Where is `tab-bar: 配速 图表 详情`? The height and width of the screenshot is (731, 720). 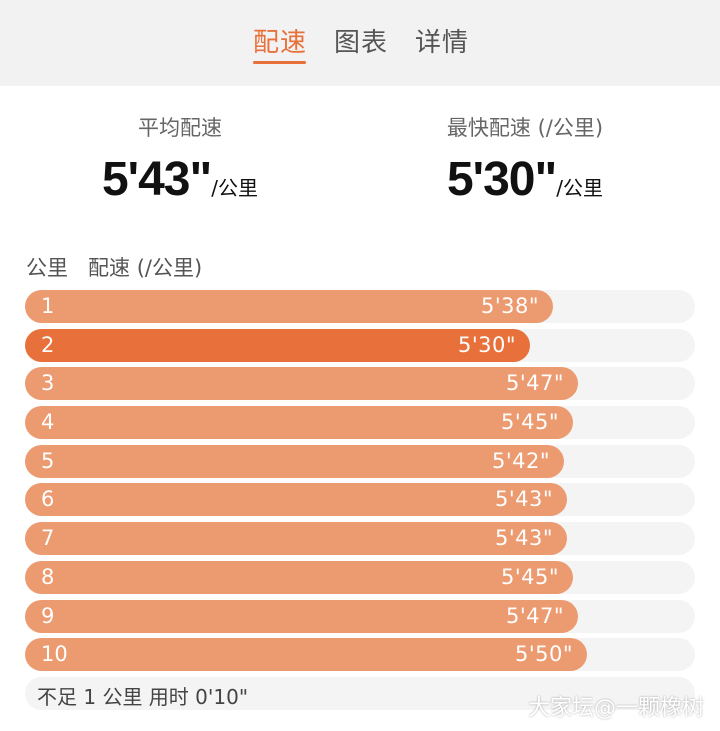
tab-bar: 配速 图表 详情 is located at coordinates (360, 43).